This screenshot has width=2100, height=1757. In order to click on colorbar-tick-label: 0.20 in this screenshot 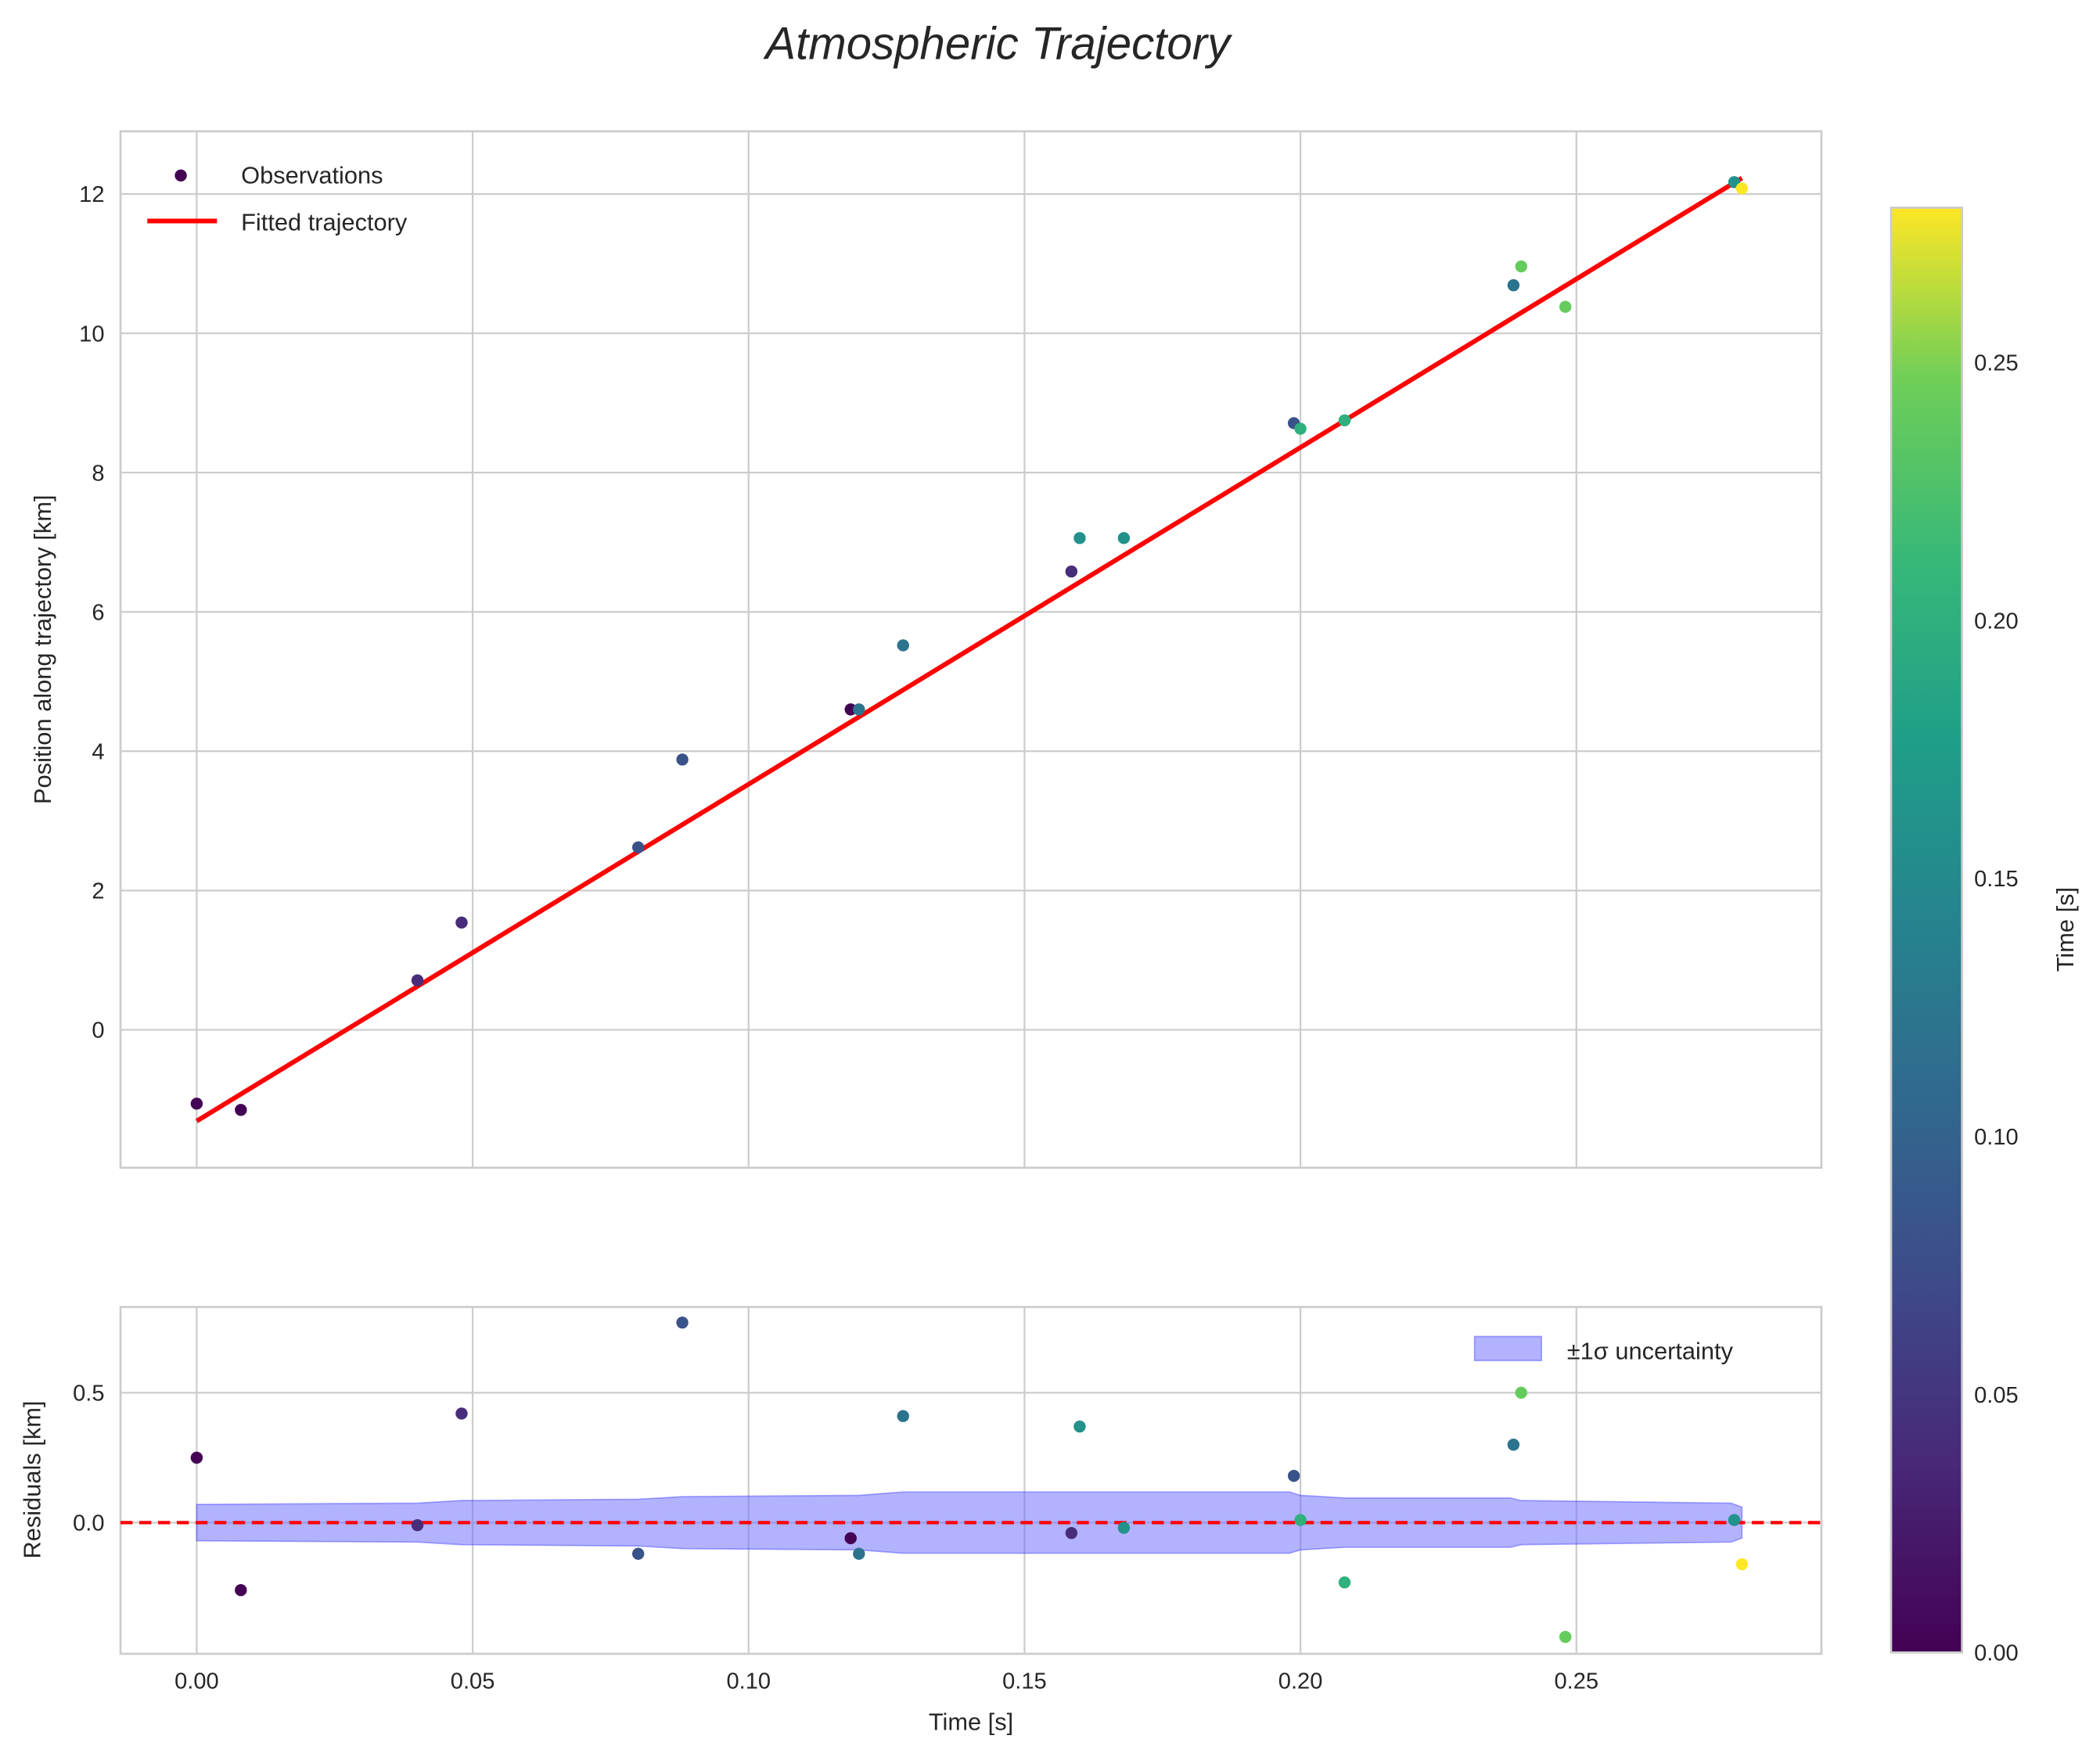, I will do `click(1996, 621)`.